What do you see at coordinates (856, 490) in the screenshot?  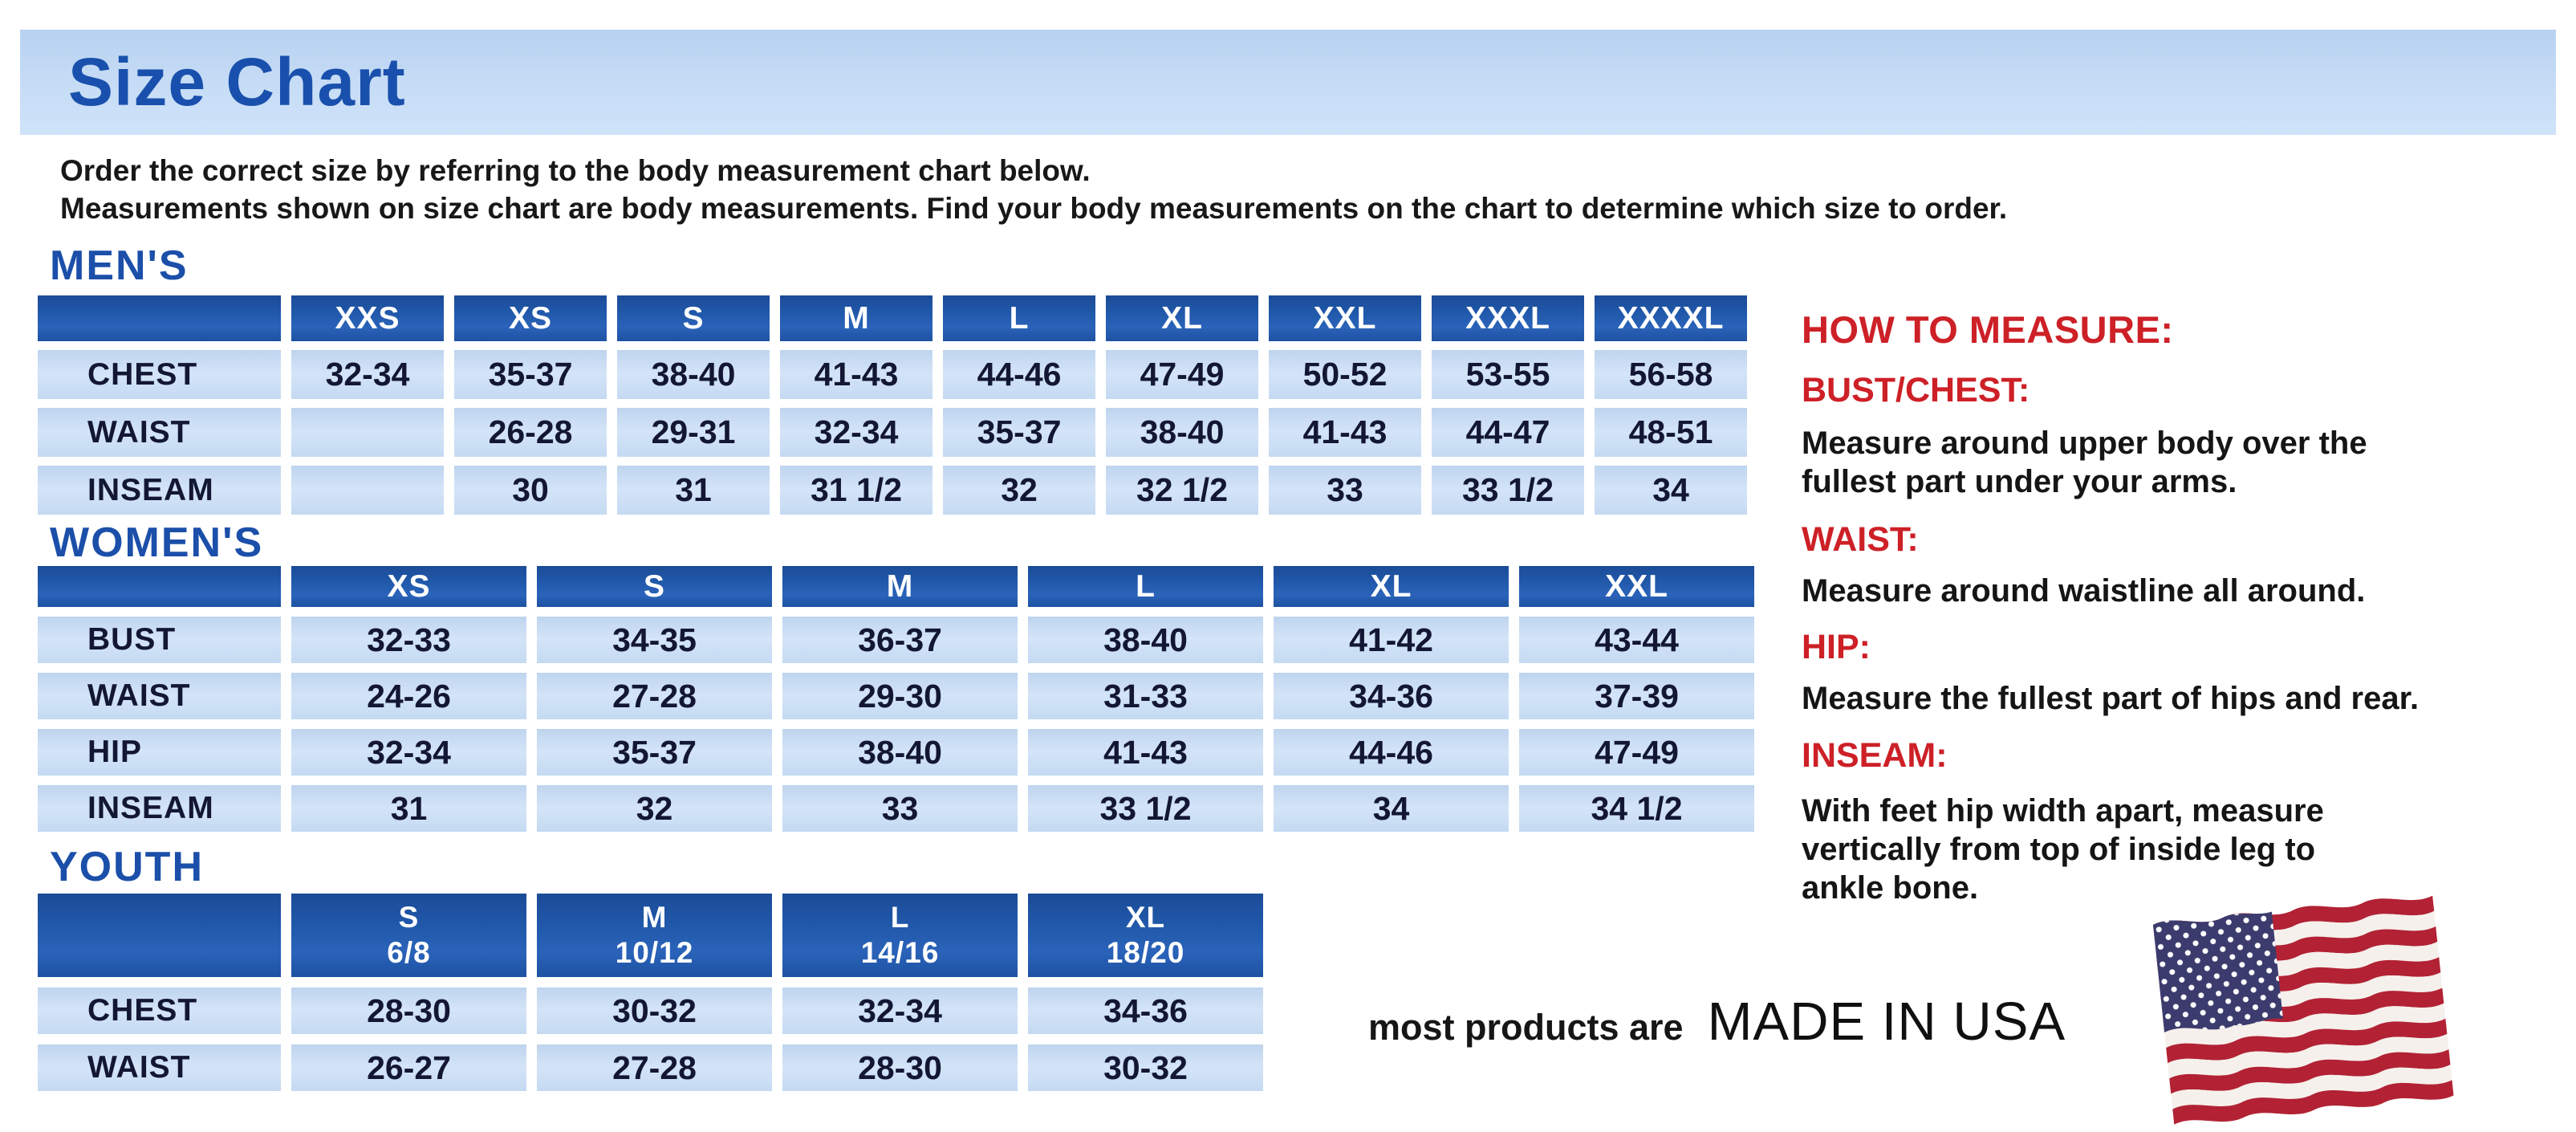 I see `size-value-cell: 31 1/2` at bounding box center [856, 490].